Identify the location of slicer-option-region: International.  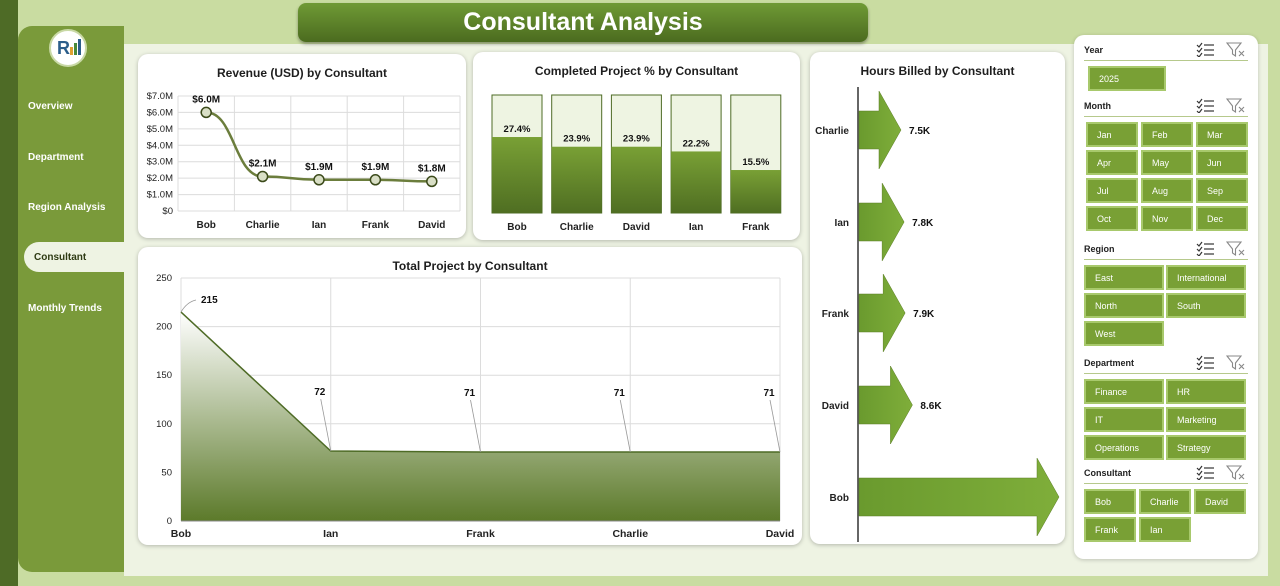
(1206, 277).